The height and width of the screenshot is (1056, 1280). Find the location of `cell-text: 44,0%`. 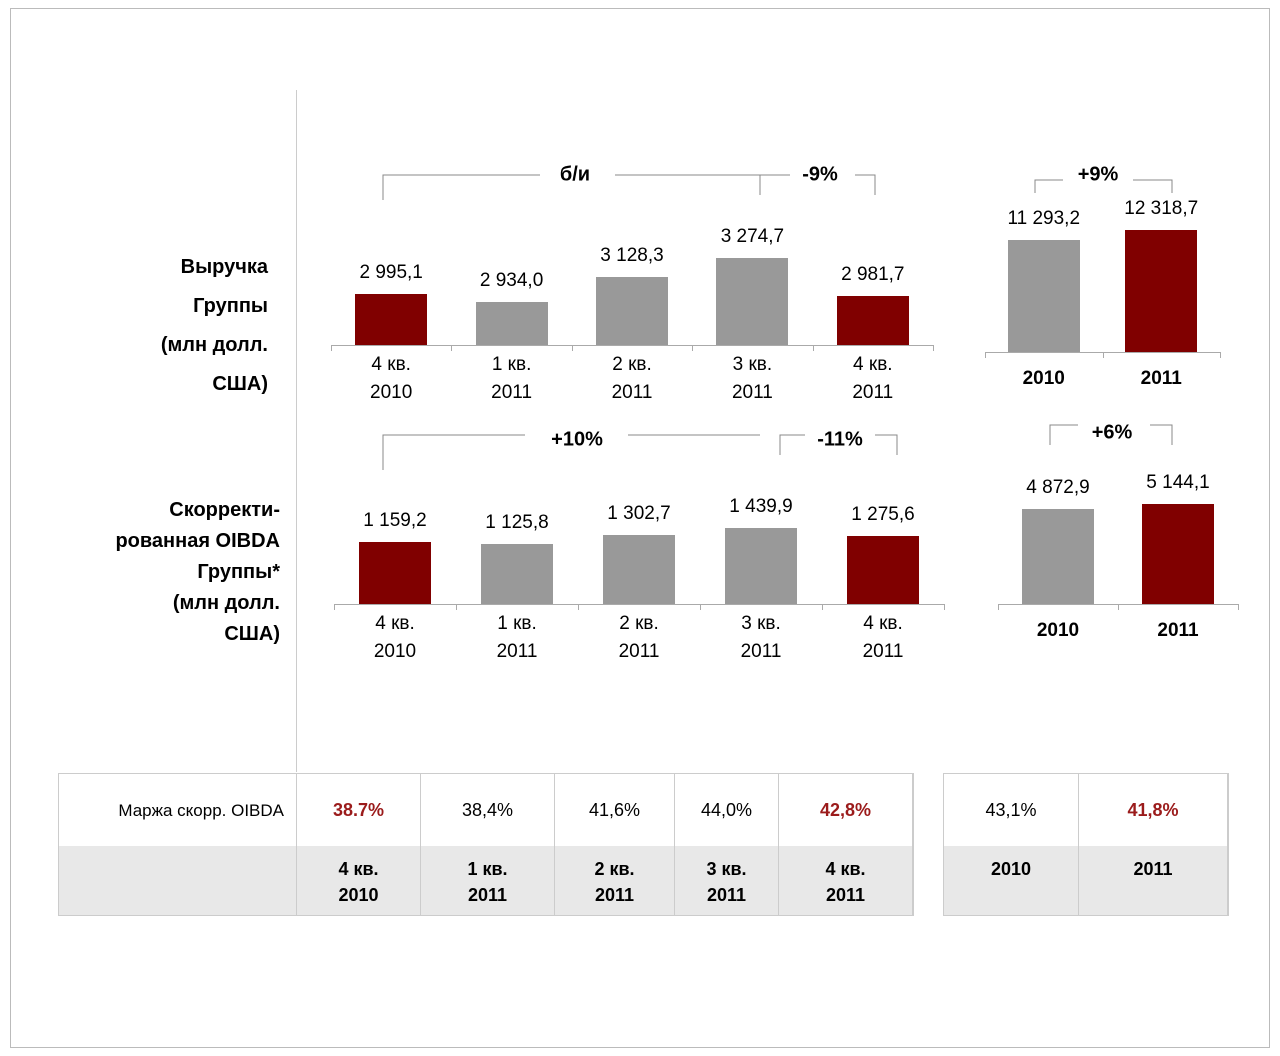

cell-text: 44,0% is located at coordinates (726, 809).